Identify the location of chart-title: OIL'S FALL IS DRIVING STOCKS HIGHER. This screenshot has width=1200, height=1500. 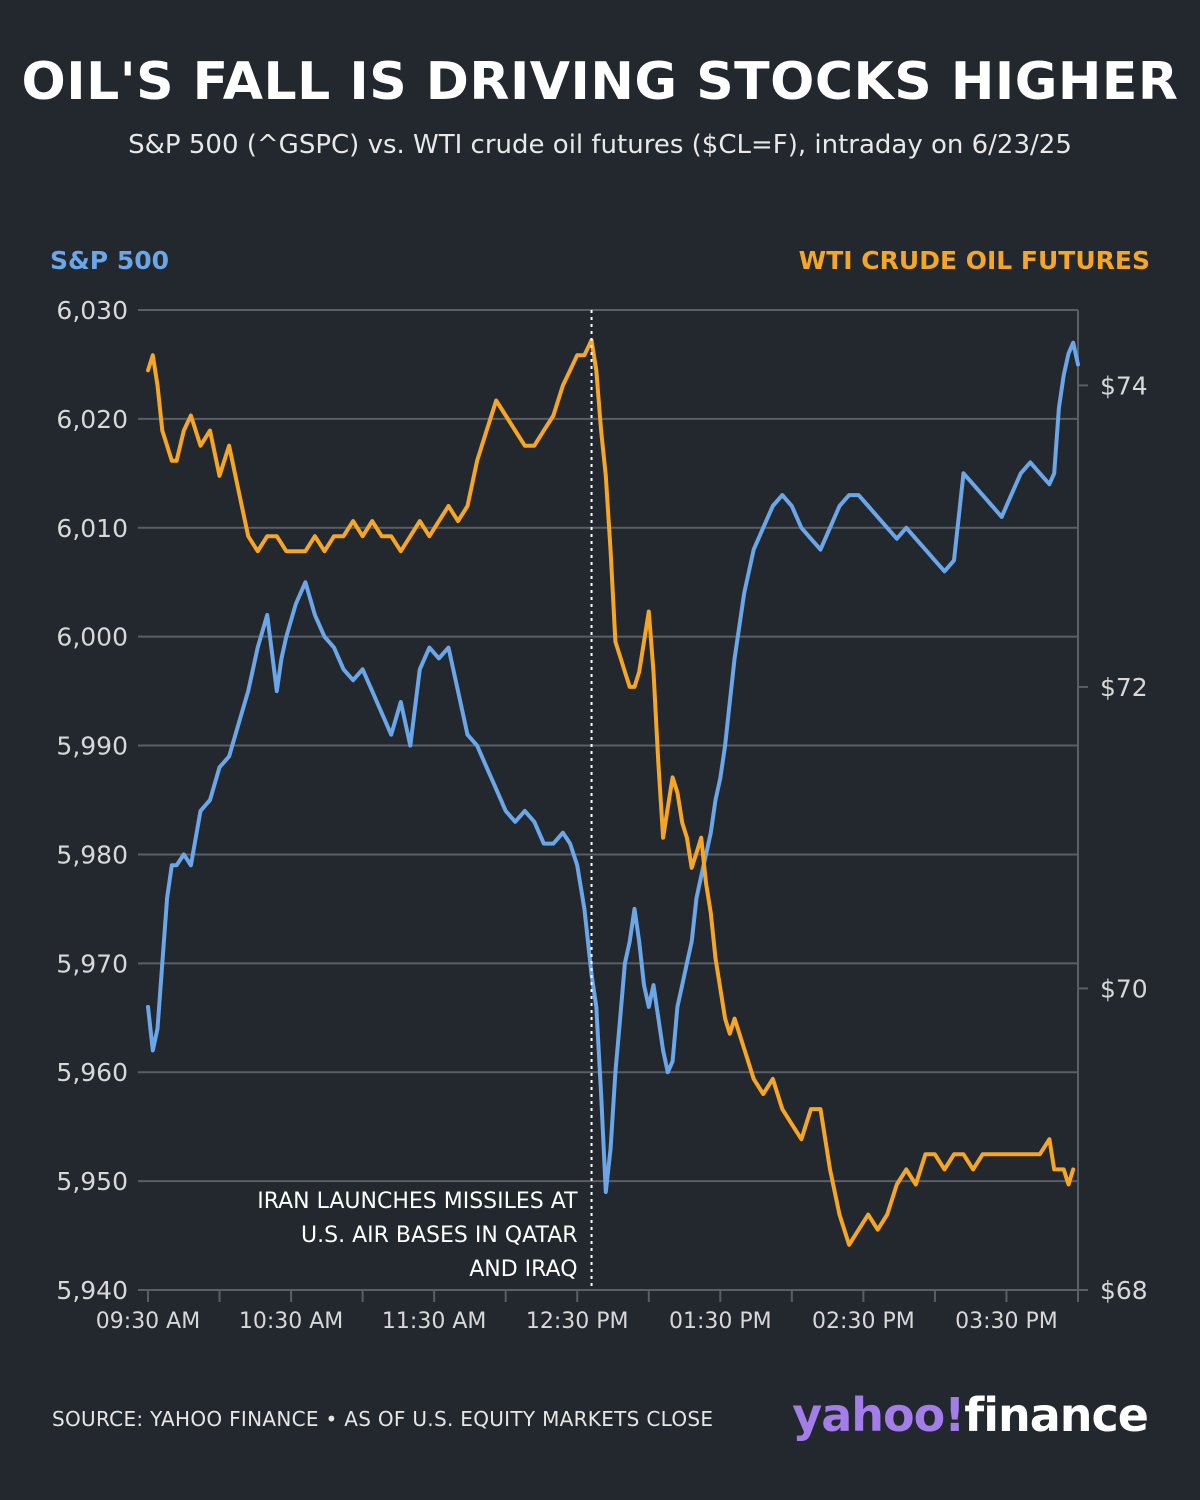
(600, 82).